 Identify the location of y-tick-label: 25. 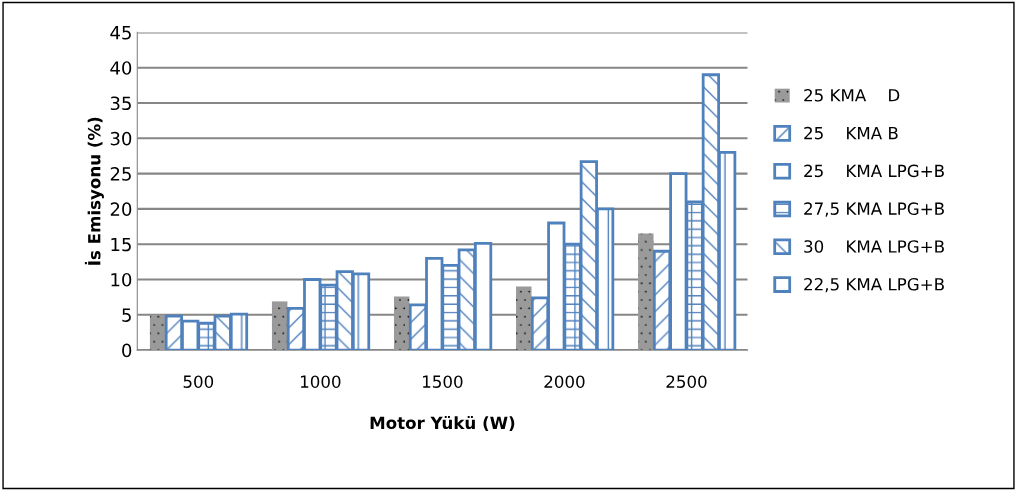
(120, 174).